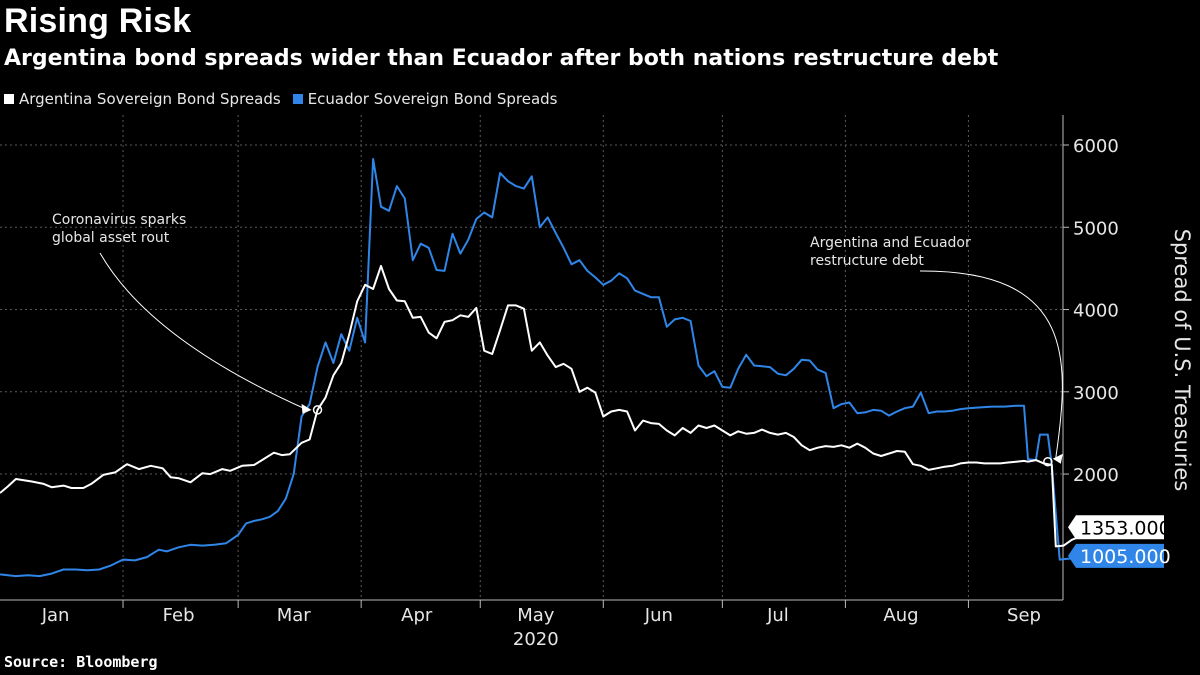  What do you see at coordinates (179, 615) in the screenshot?
I see `x-tick-label-feb: Feb` at bounding box center [179, 615].